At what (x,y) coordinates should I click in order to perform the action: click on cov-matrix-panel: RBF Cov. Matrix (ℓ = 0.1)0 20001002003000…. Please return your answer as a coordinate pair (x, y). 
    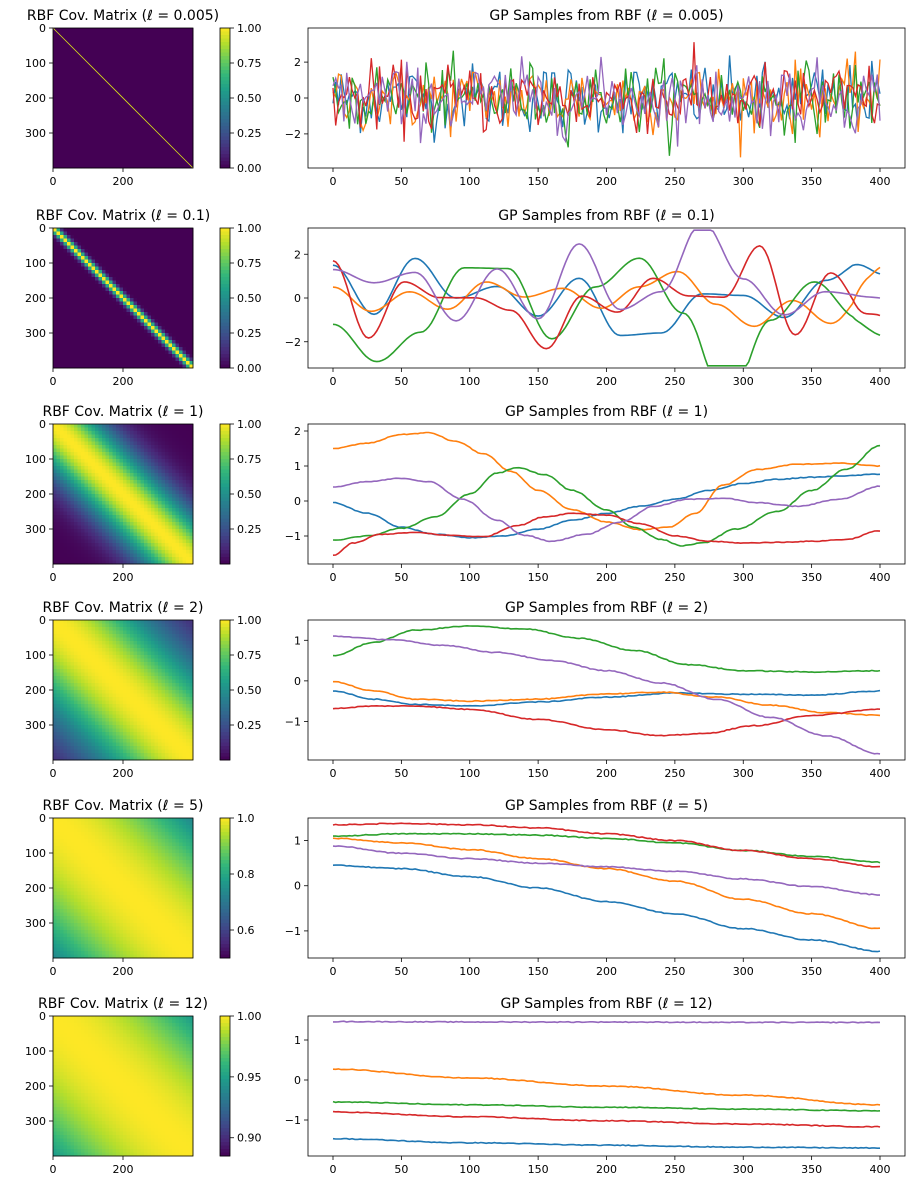
    Looking at the image, I should click on (143, 298).